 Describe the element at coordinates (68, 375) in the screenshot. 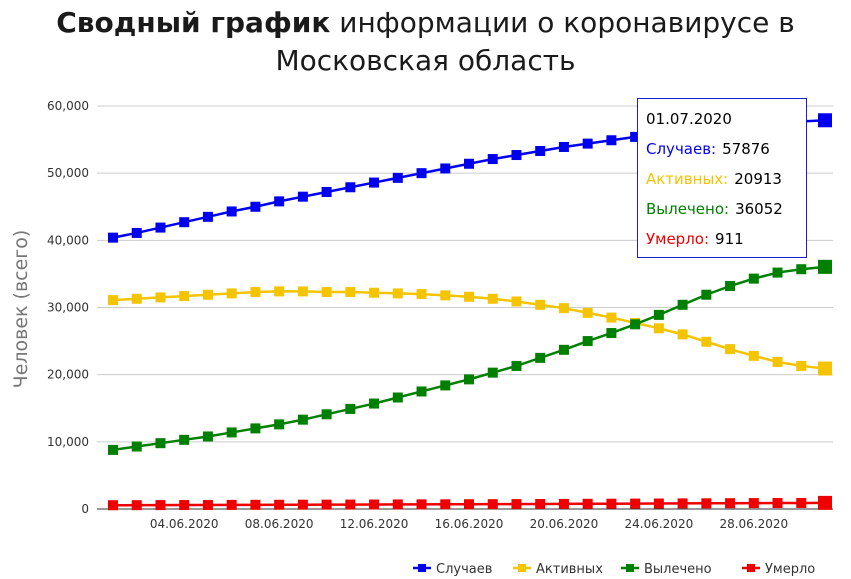

I see `y-tick-label: 20,000` at that location.